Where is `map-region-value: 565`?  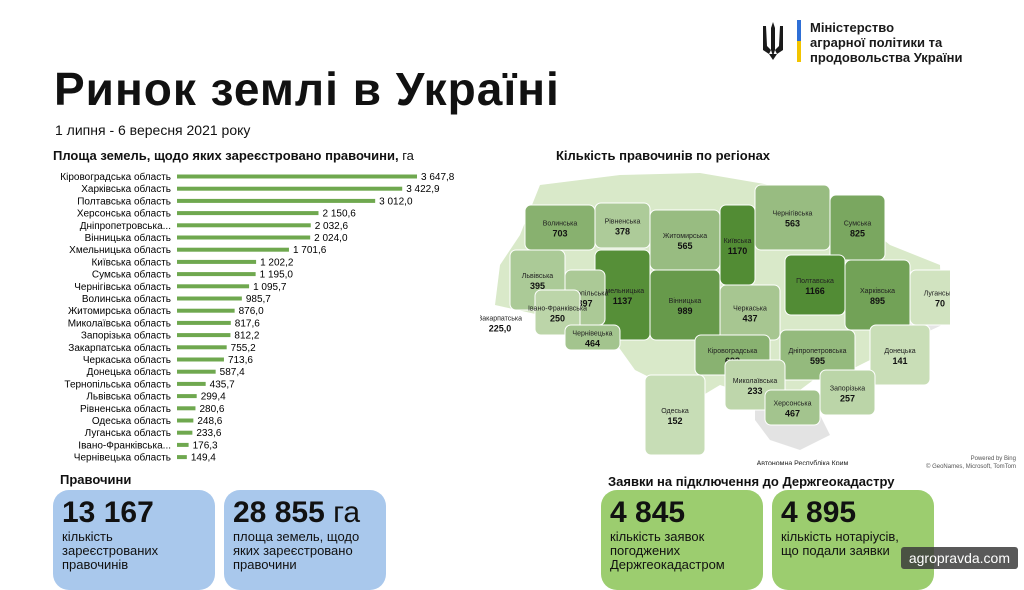 map-region-value: 565 is located at coordinates (684, 246).